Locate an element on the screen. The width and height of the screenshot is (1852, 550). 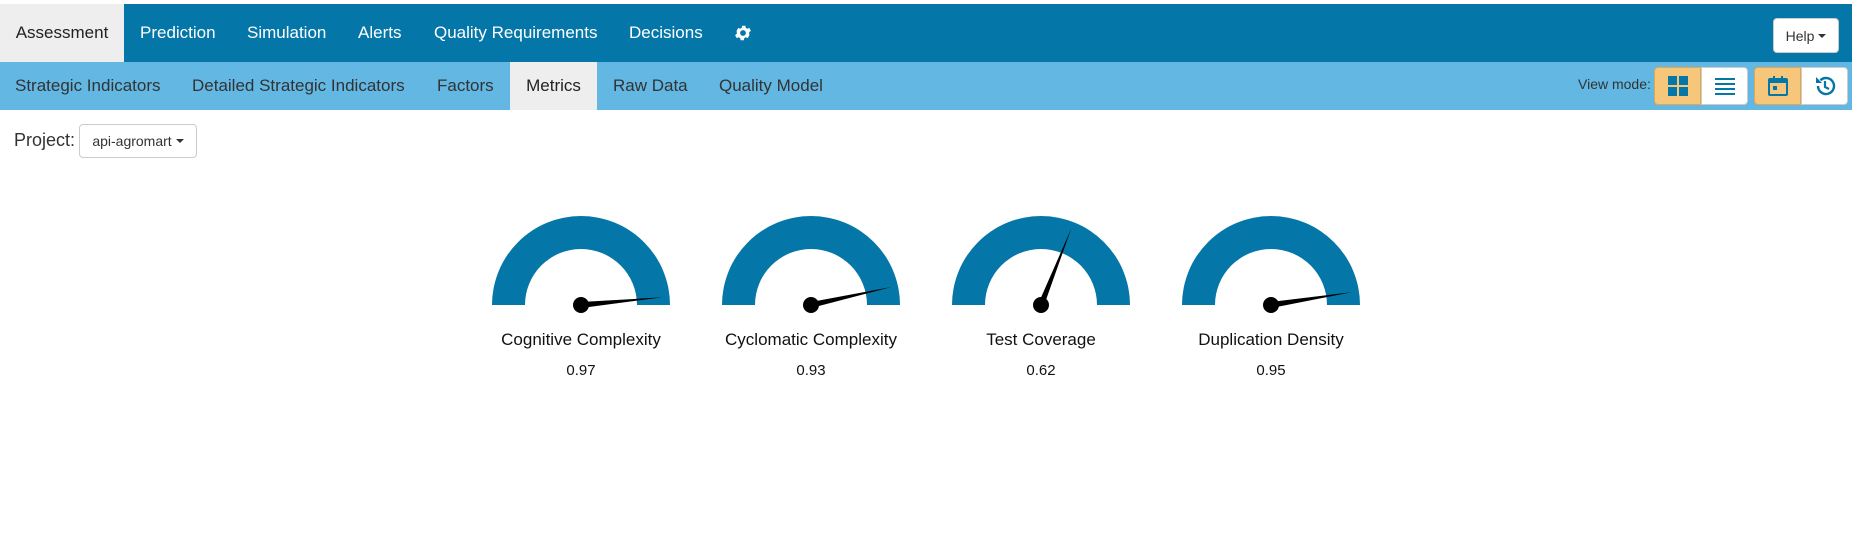
help-dropdown-button: Help is located at coordinates (1806, 35).